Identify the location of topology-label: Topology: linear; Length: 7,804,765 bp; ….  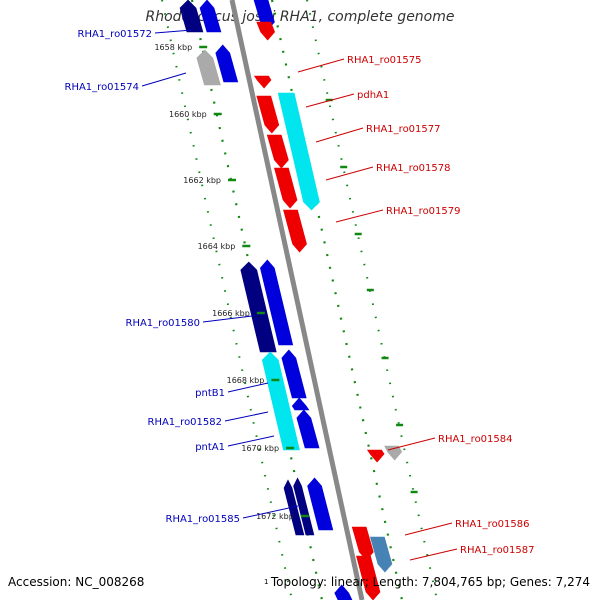
(430, 582).